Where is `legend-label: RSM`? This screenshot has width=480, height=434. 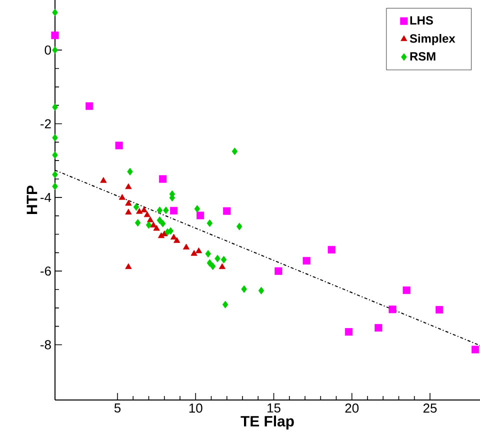
legend-label: RSM is located at coordinates (423, 56).